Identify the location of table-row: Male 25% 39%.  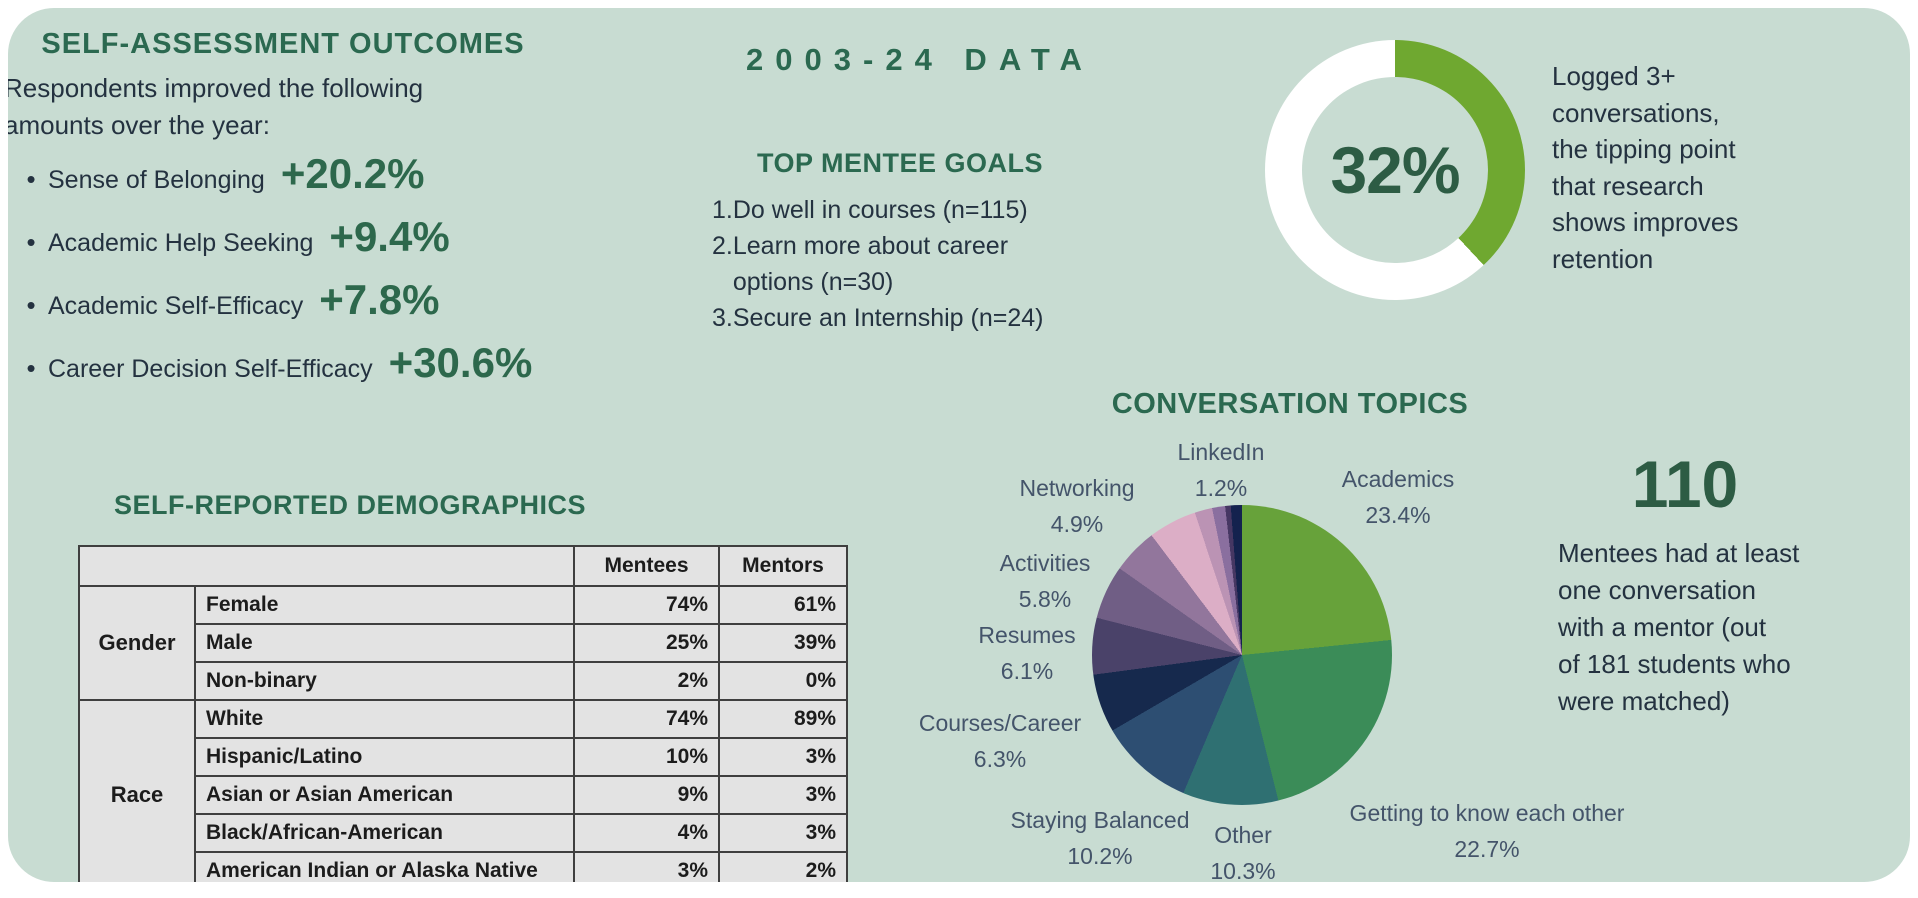
(463, 643).